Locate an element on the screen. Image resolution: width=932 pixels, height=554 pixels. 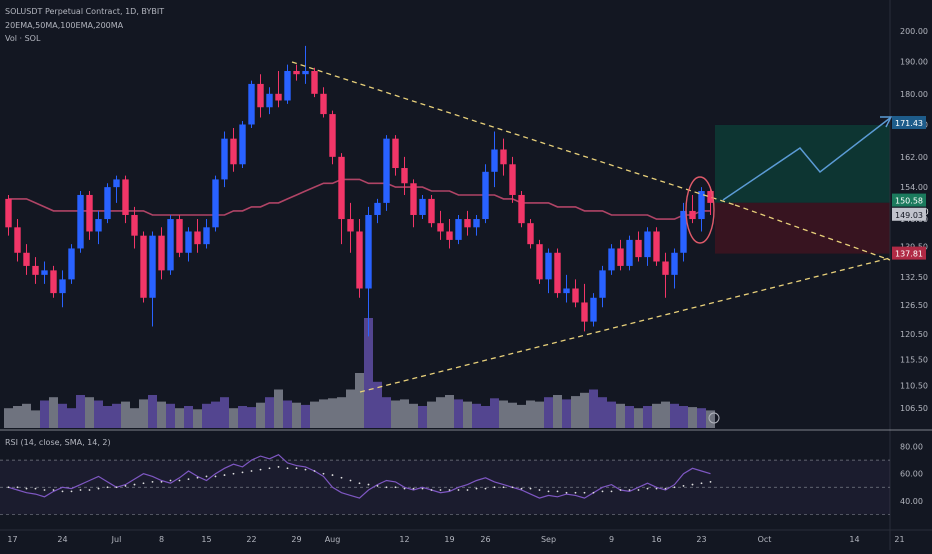
upper-trendline-extension is located at coordinates (812, 232).